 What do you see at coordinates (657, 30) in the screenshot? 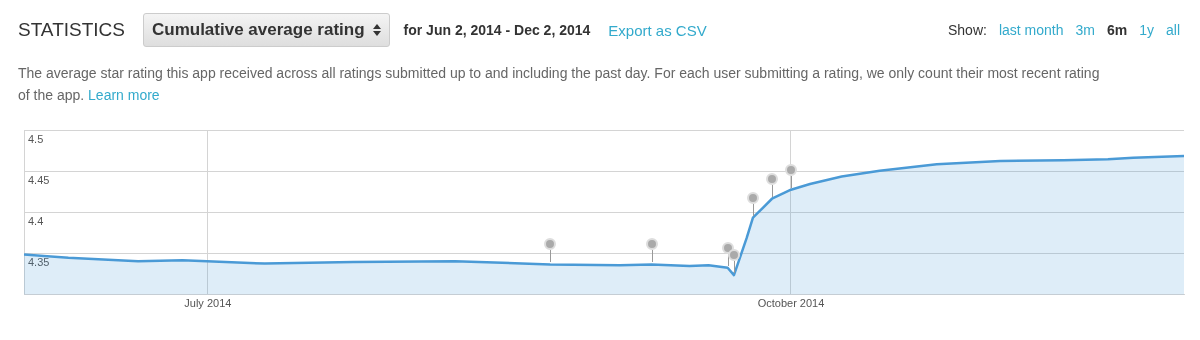
I see `text: Export as CSV` at bounding box center [657, 30].